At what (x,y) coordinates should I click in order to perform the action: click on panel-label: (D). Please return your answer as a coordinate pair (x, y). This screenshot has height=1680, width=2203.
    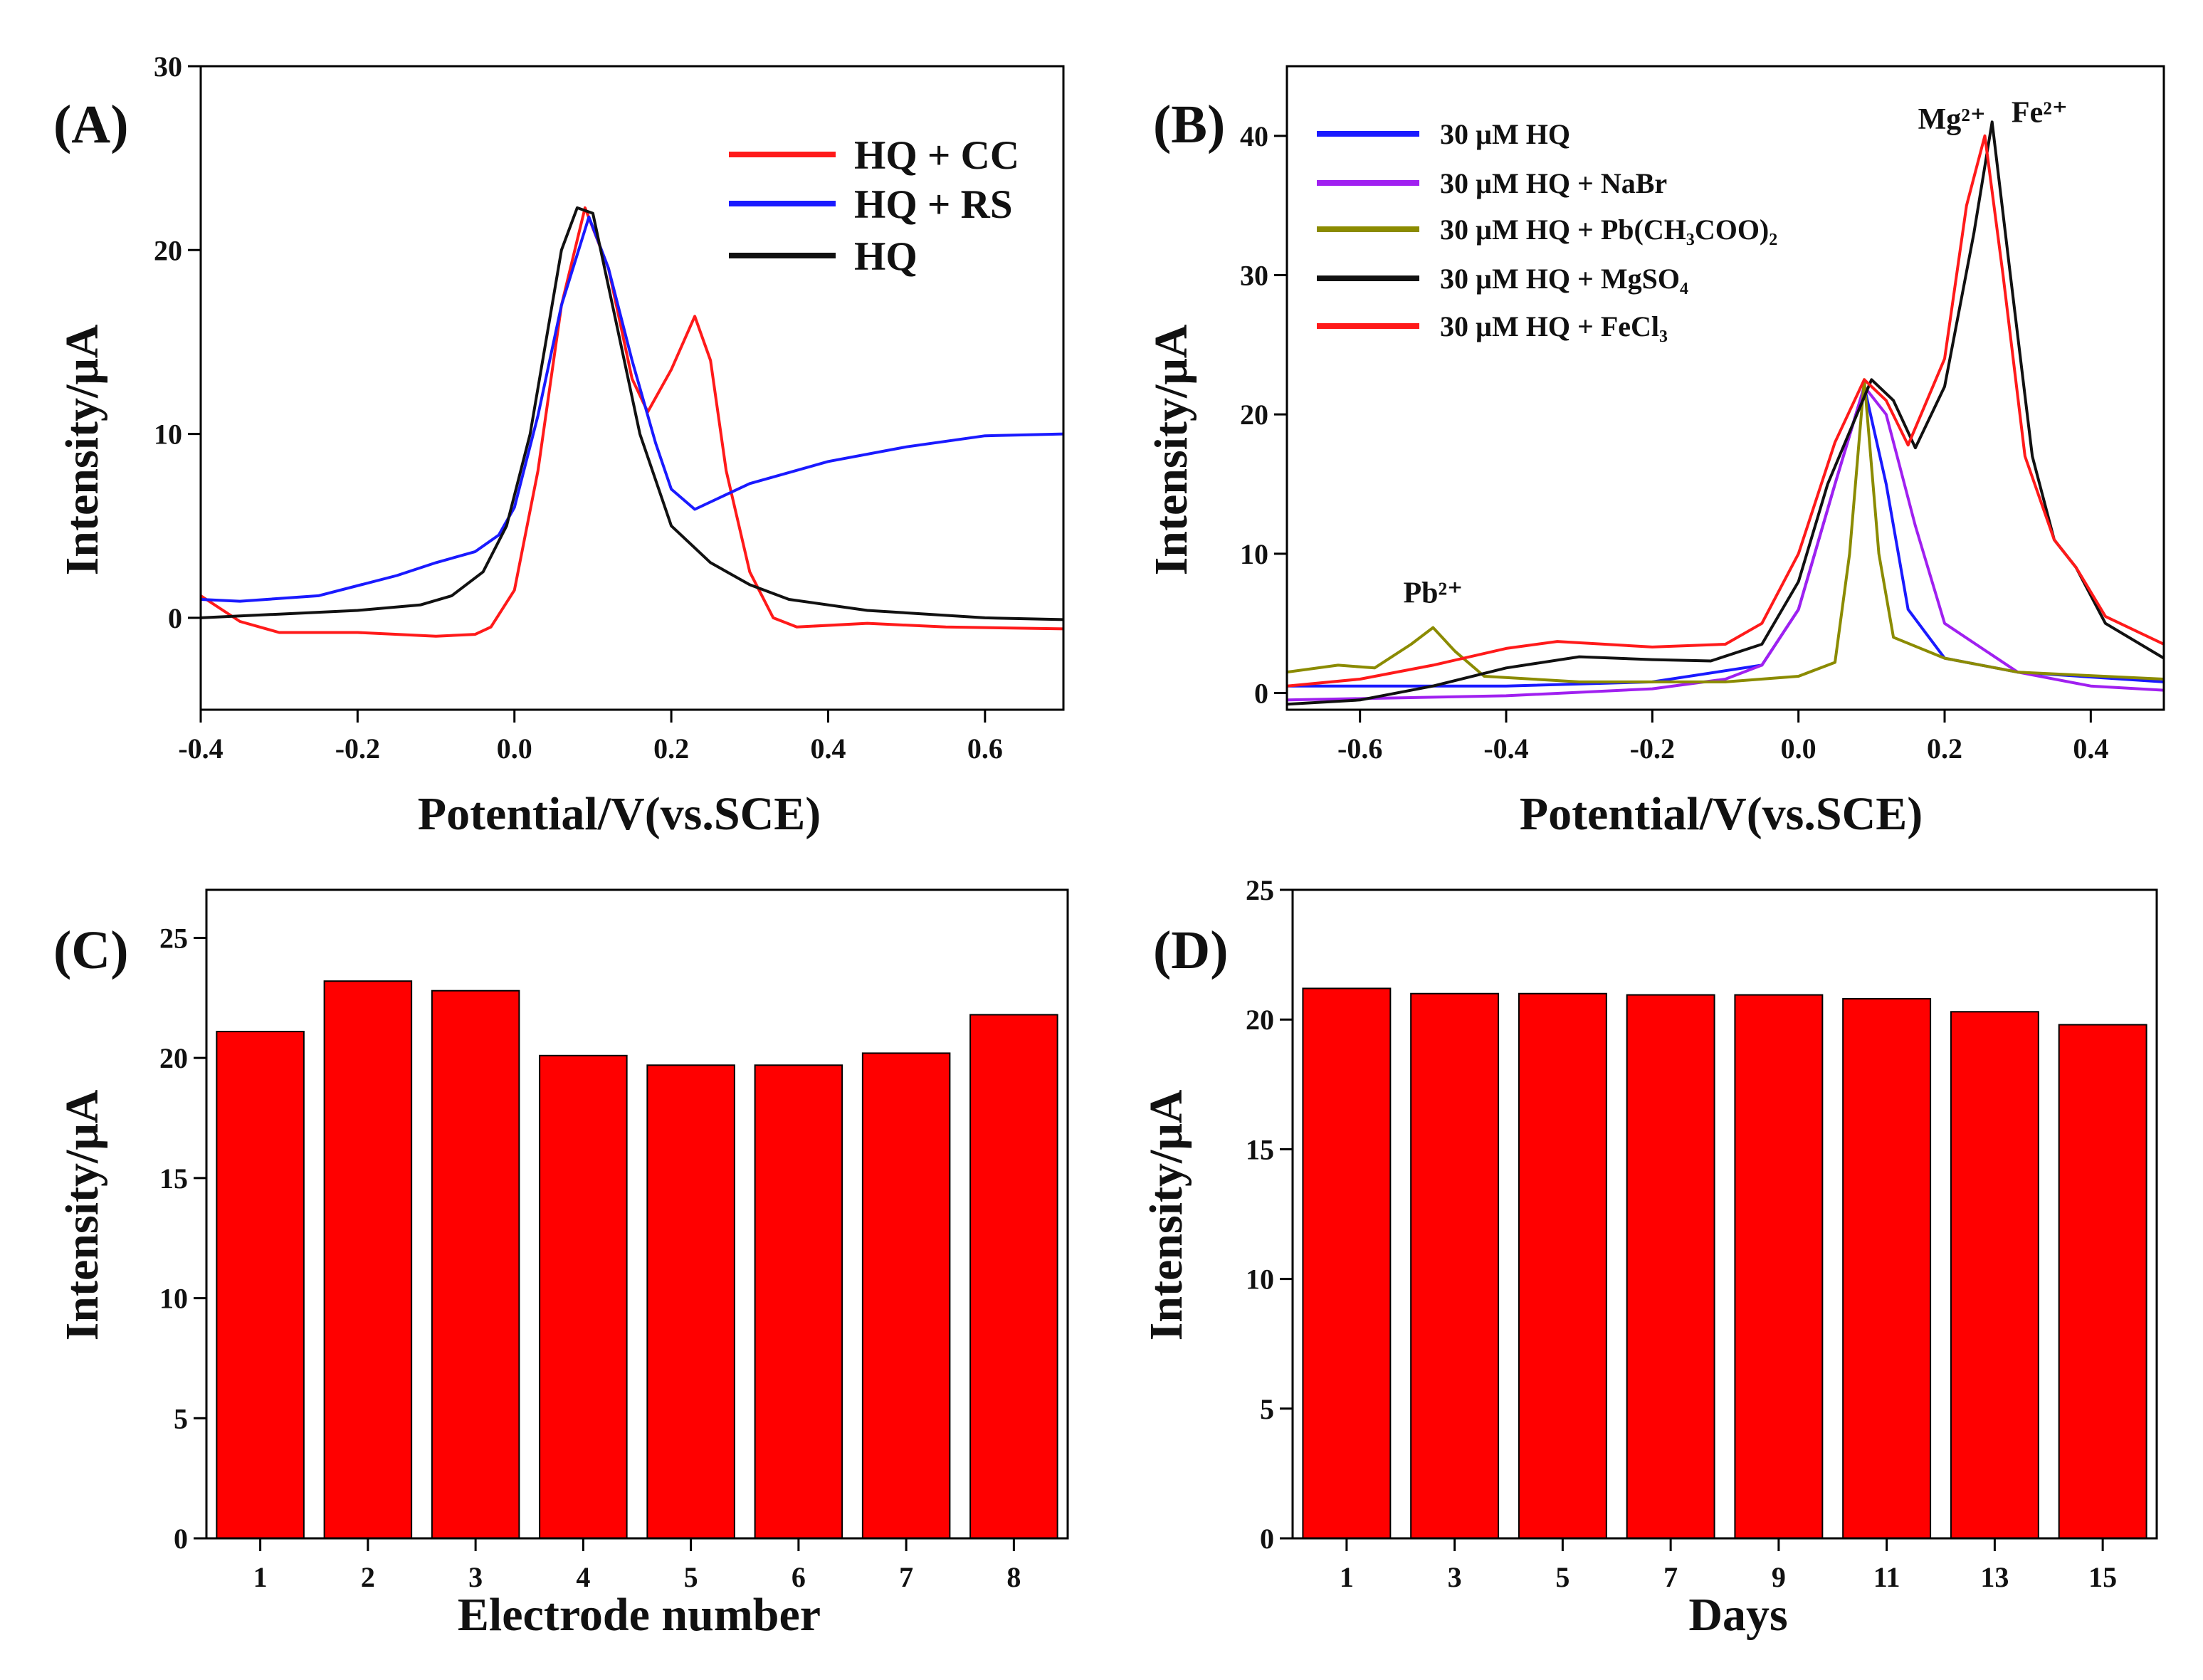
    Looking at the image, I should click on (1191, 950).